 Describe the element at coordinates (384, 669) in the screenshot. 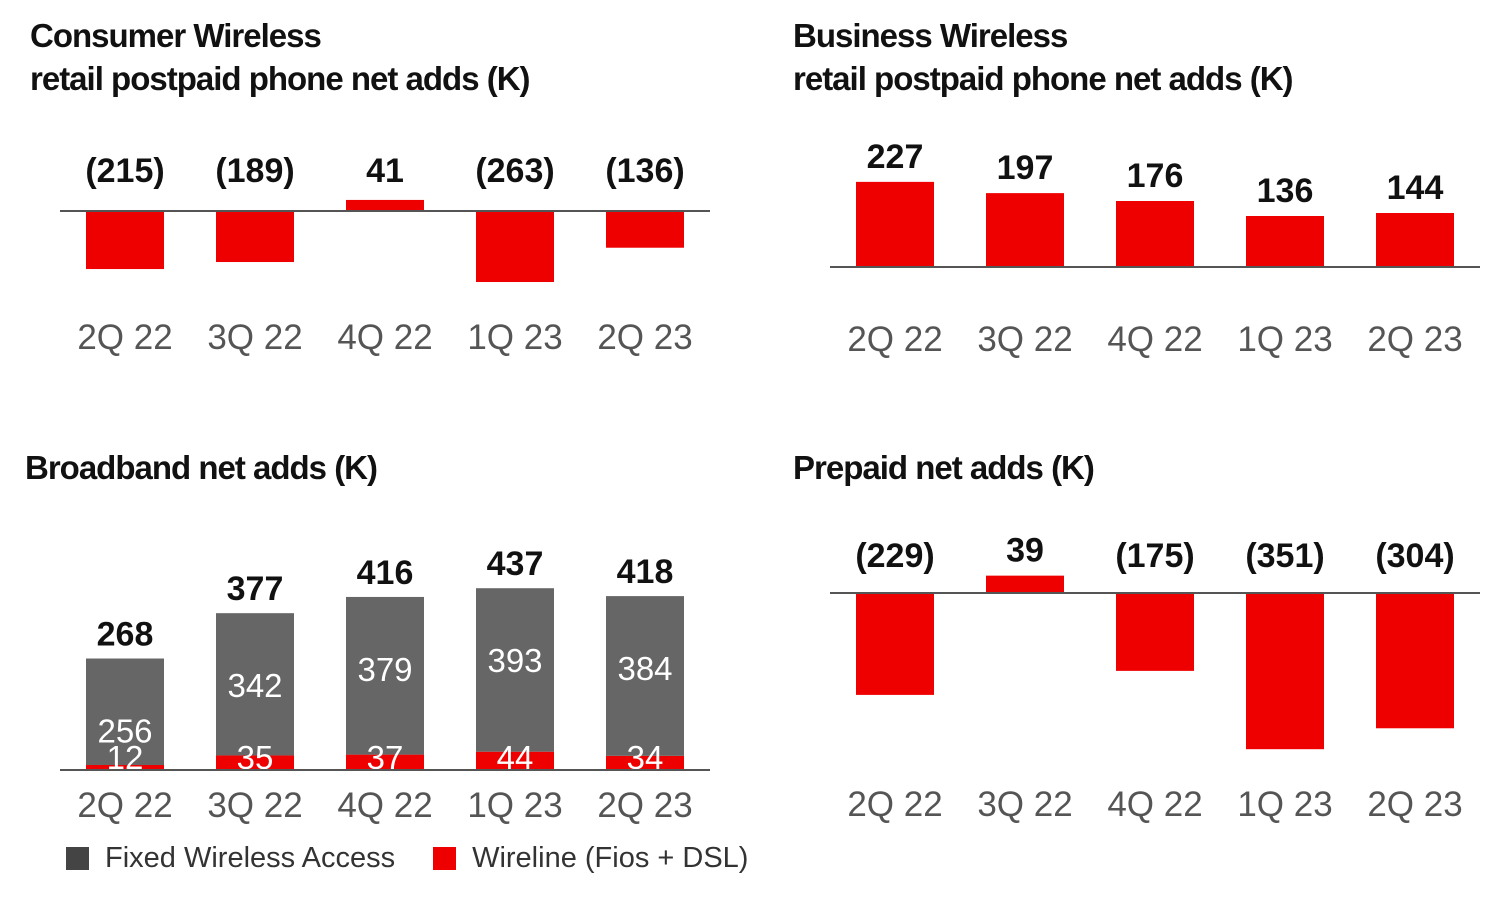

I see `value-label-fixed-wireless: 379` at that location.